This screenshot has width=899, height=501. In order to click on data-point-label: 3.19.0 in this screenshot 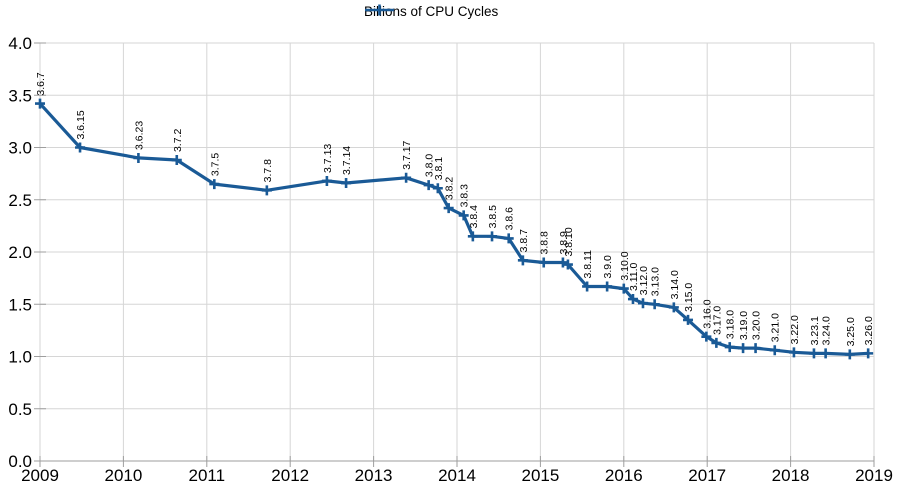, I will do `click(744, 325)`.